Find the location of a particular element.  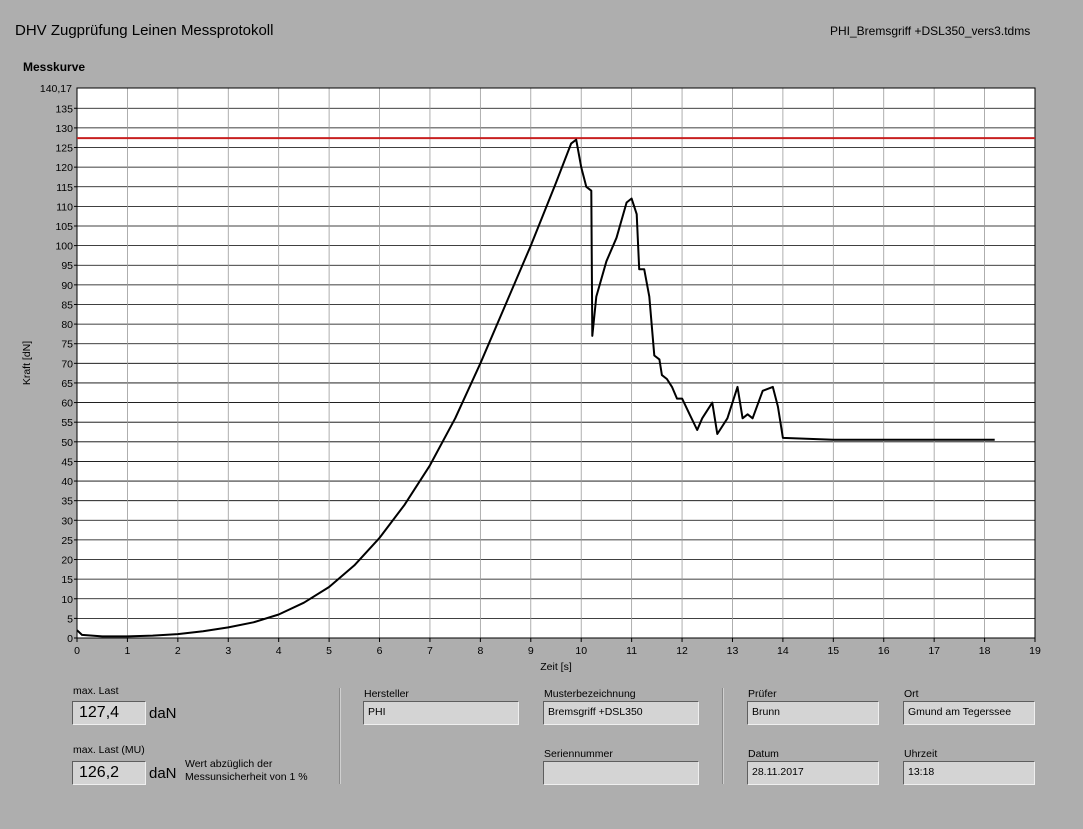

max-load-label: max. Last is located at coordinates (96, 691).